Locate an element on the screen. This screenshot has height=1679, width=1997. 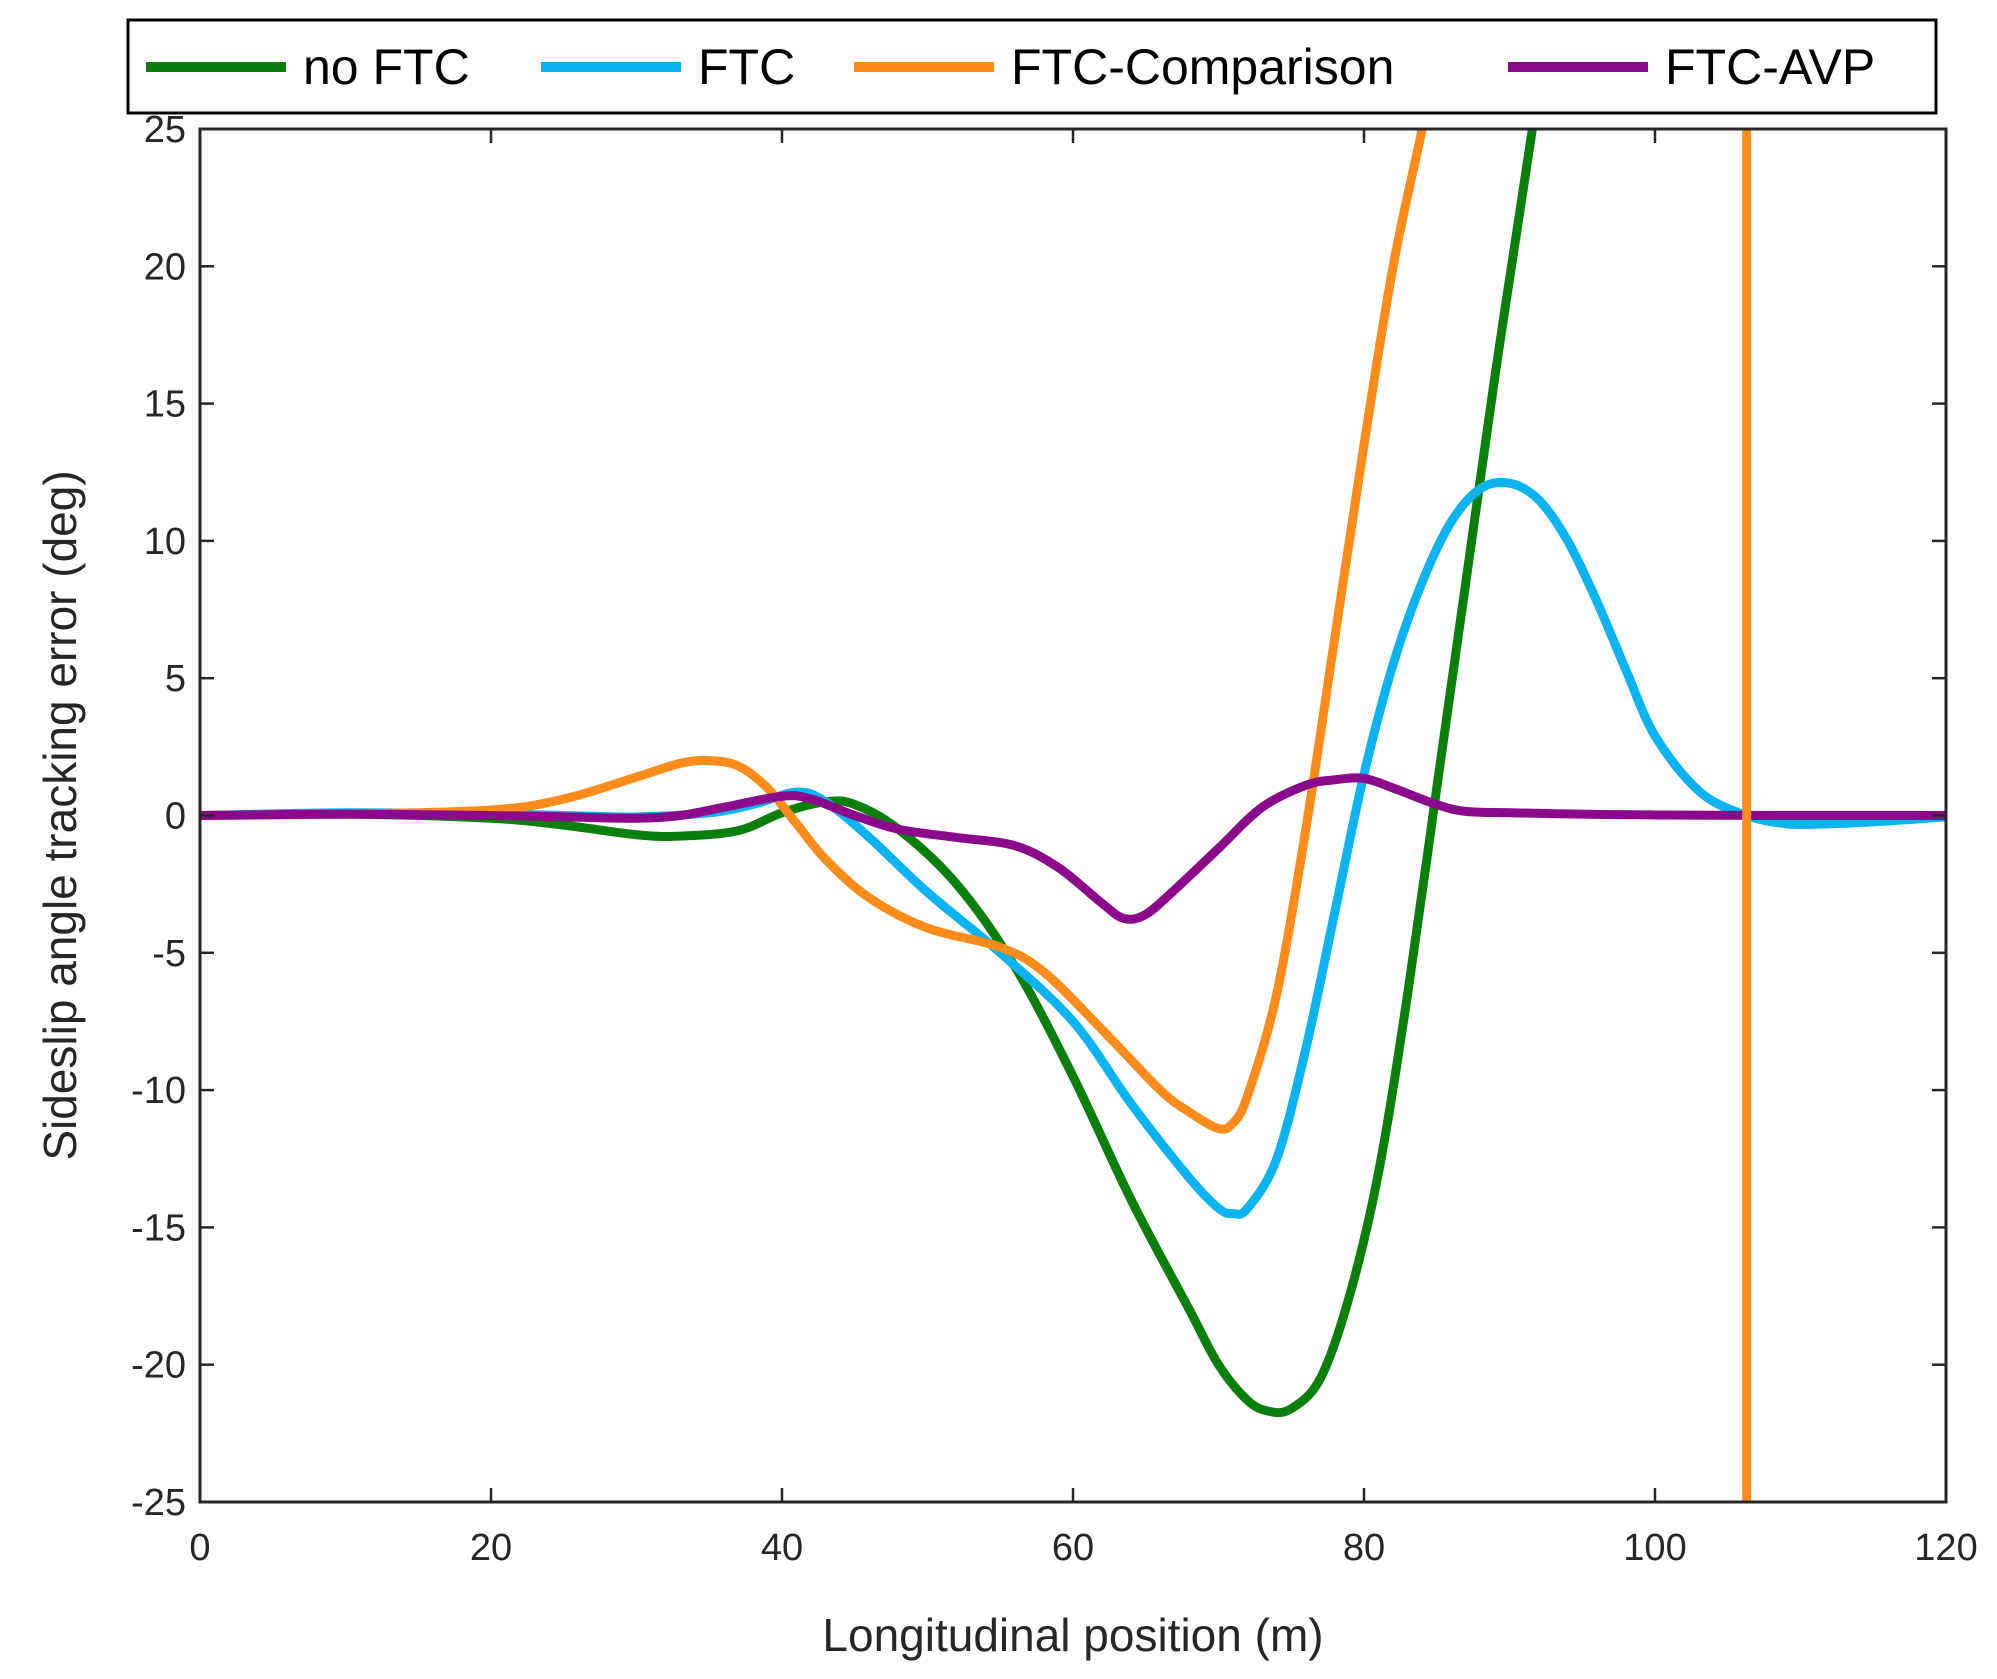
x-tick-label: 80 is located at coordinates (1364, 1548).